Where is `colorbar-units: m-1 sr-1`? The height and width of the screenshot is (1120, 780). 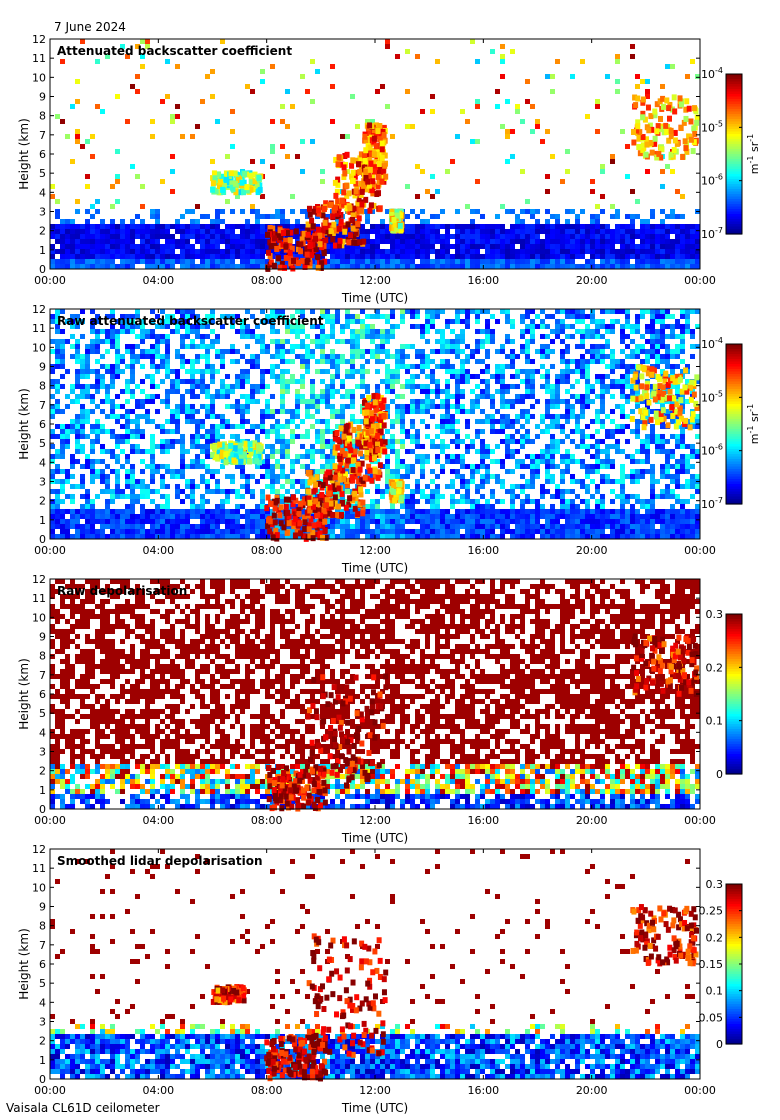 colorbar-units: m-1 sr-1 is located at coordinates (753, 424).